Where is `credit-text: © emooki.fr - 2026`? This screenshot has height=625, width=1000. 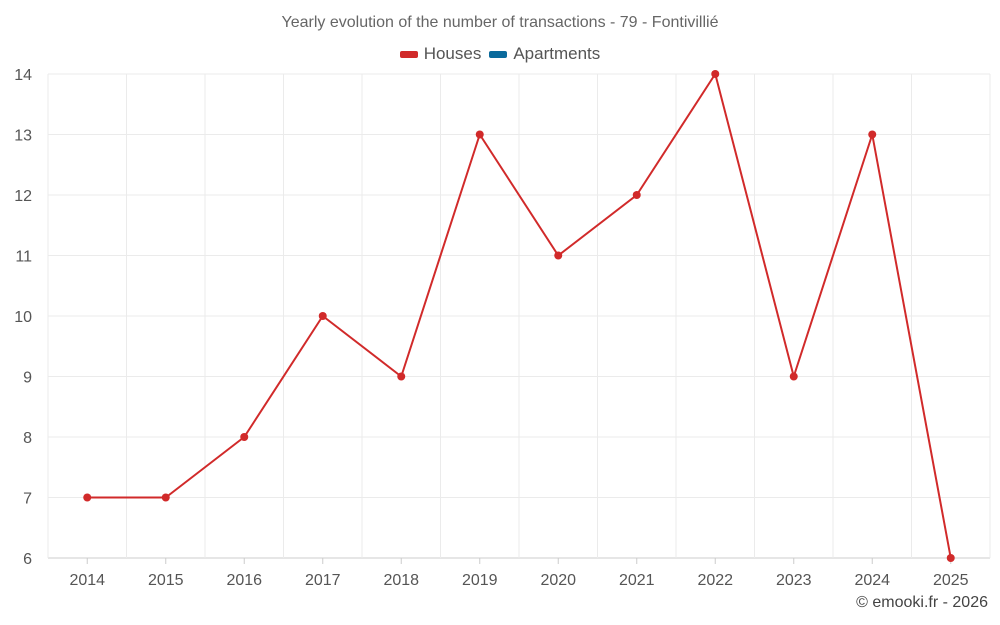
credit-text: © emooki.fr - 2026 is located at coordinates (922, 602).